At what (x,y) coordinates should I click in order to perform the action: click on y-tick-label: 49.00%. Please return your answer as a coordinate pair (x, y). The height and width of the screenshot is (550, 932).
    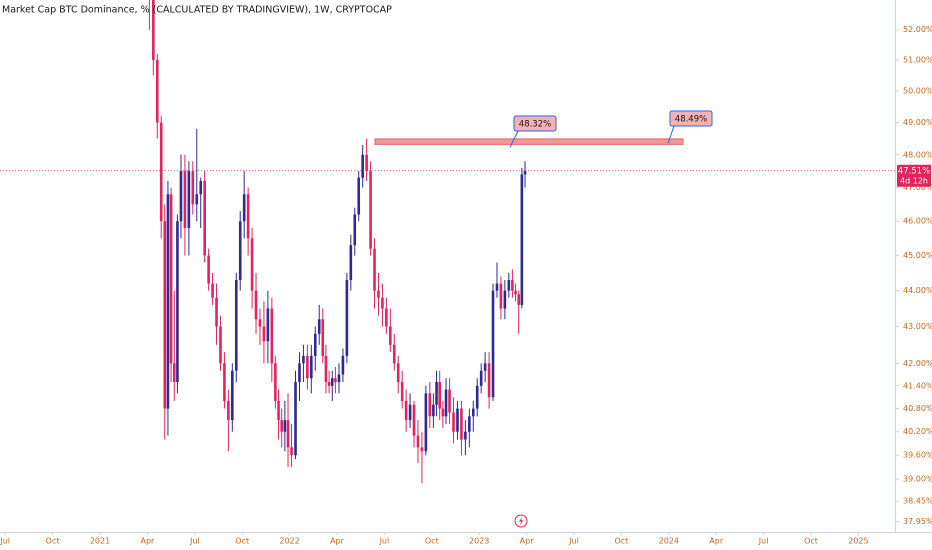
    Looking at the image, I should click on (917, 122).